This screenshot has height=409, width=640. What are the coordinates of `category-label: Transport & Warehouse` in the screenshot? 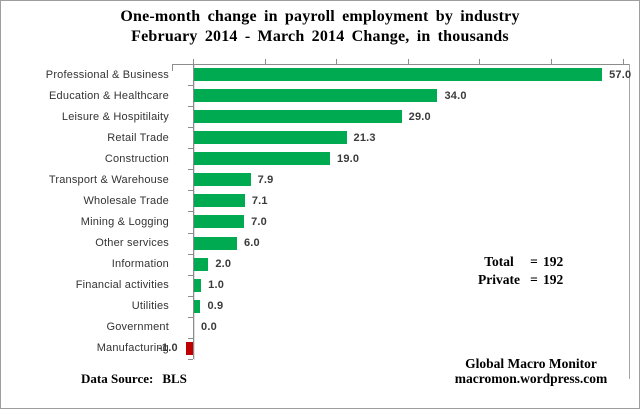 It's located at (108, 179).